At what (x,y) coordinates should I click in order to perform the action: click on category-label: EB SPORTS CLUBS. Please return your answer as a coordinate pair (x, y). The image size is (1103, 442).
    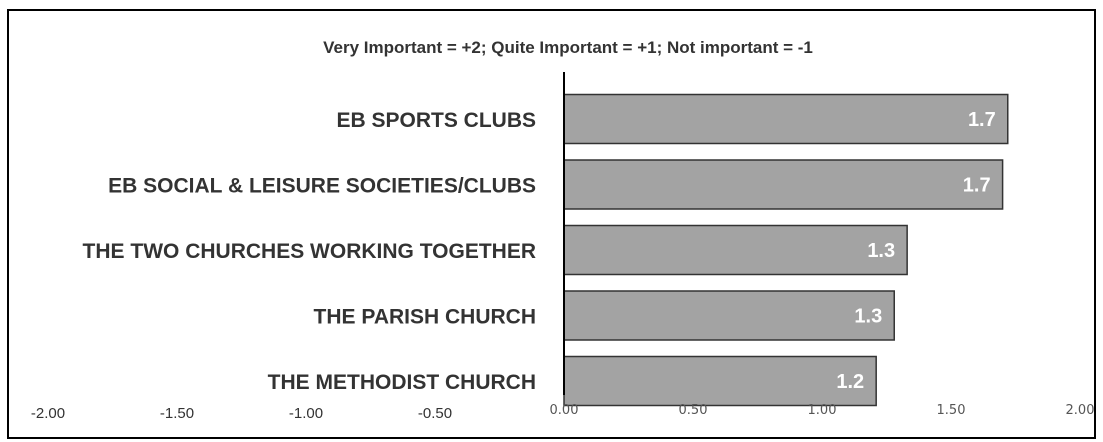
    Looking at the image, I should click on (436, 120).